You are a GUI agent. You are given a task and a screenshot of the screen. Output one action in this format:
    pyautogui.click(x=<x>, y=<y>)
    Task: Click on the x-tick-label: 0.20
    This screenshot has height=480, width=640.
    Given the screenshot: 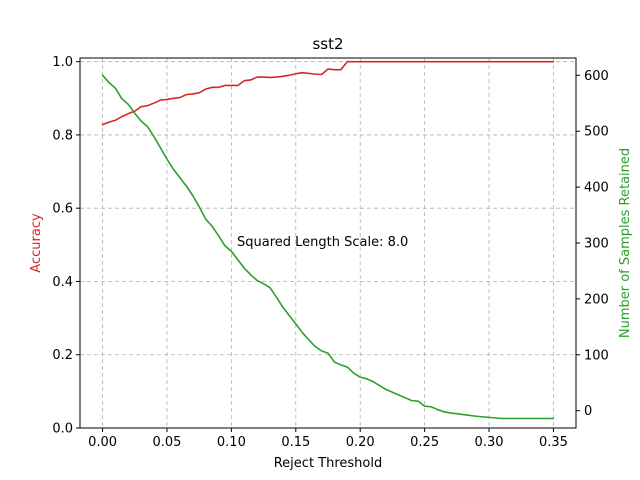 What is the action you would take?
    pyautogui.click(x=360, y=442)
    